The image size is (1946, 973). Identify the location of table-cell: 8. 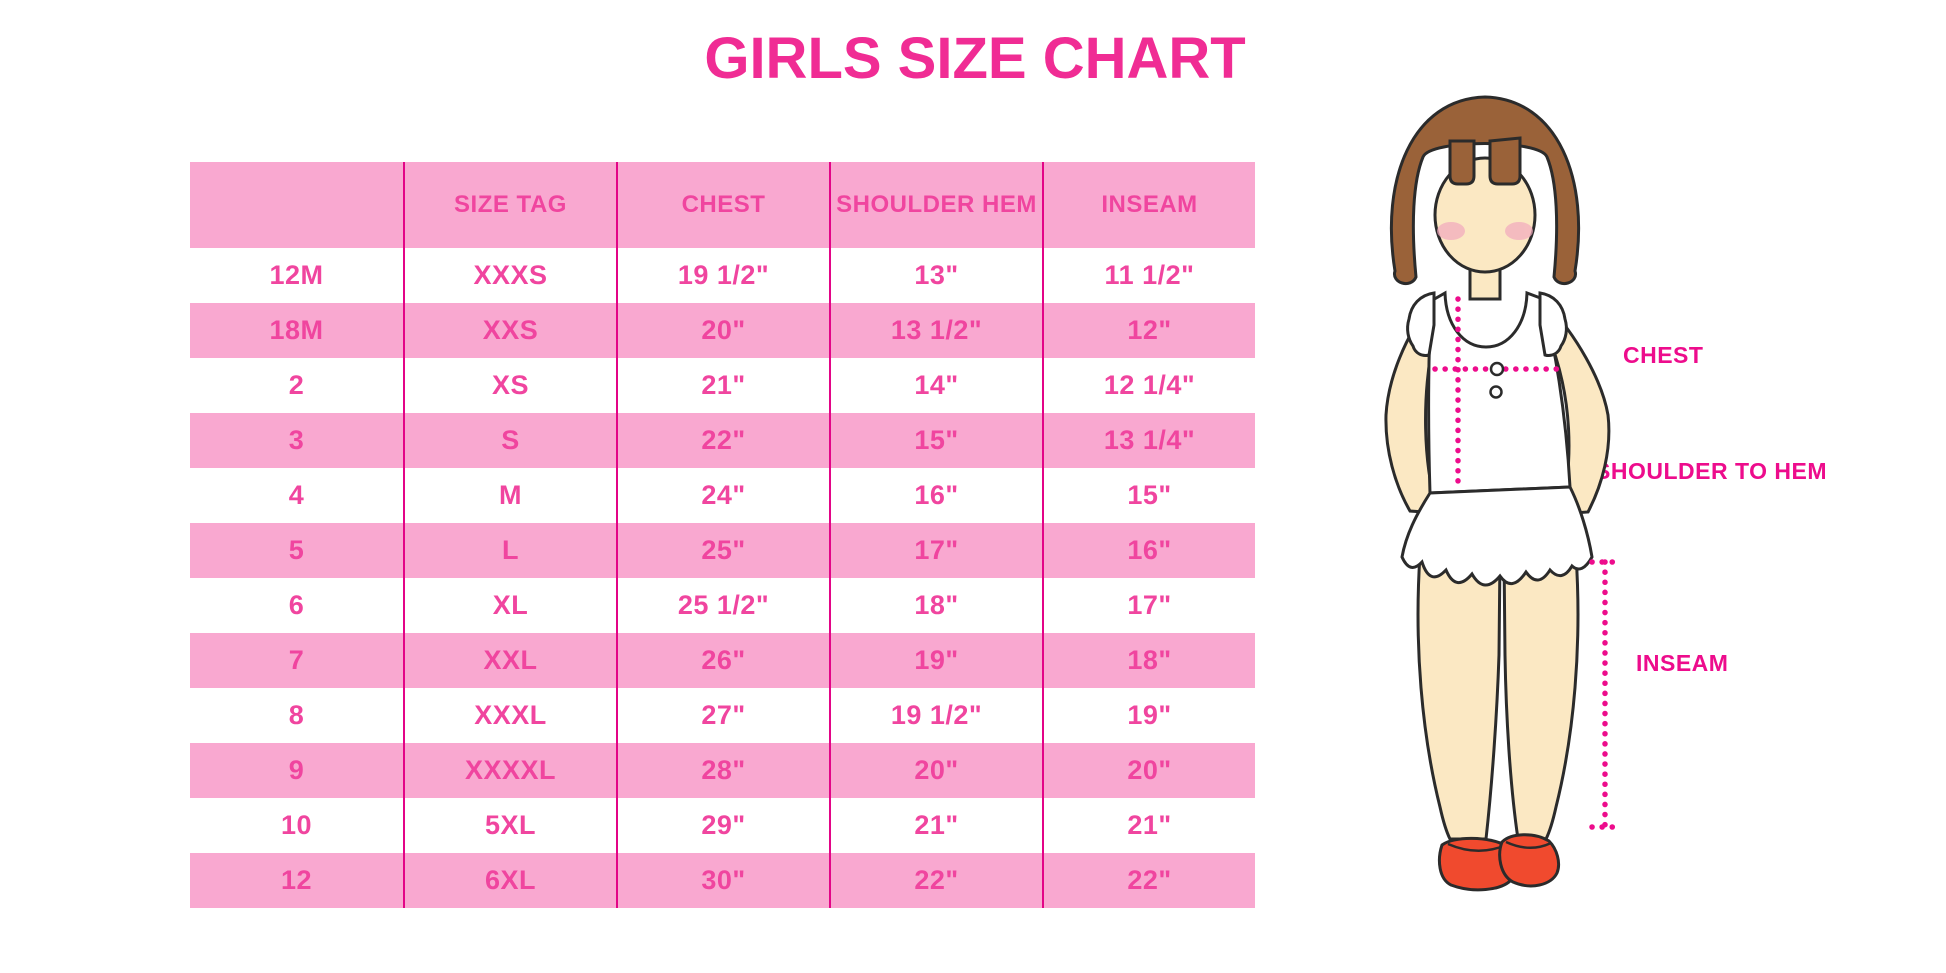
(296, 715).